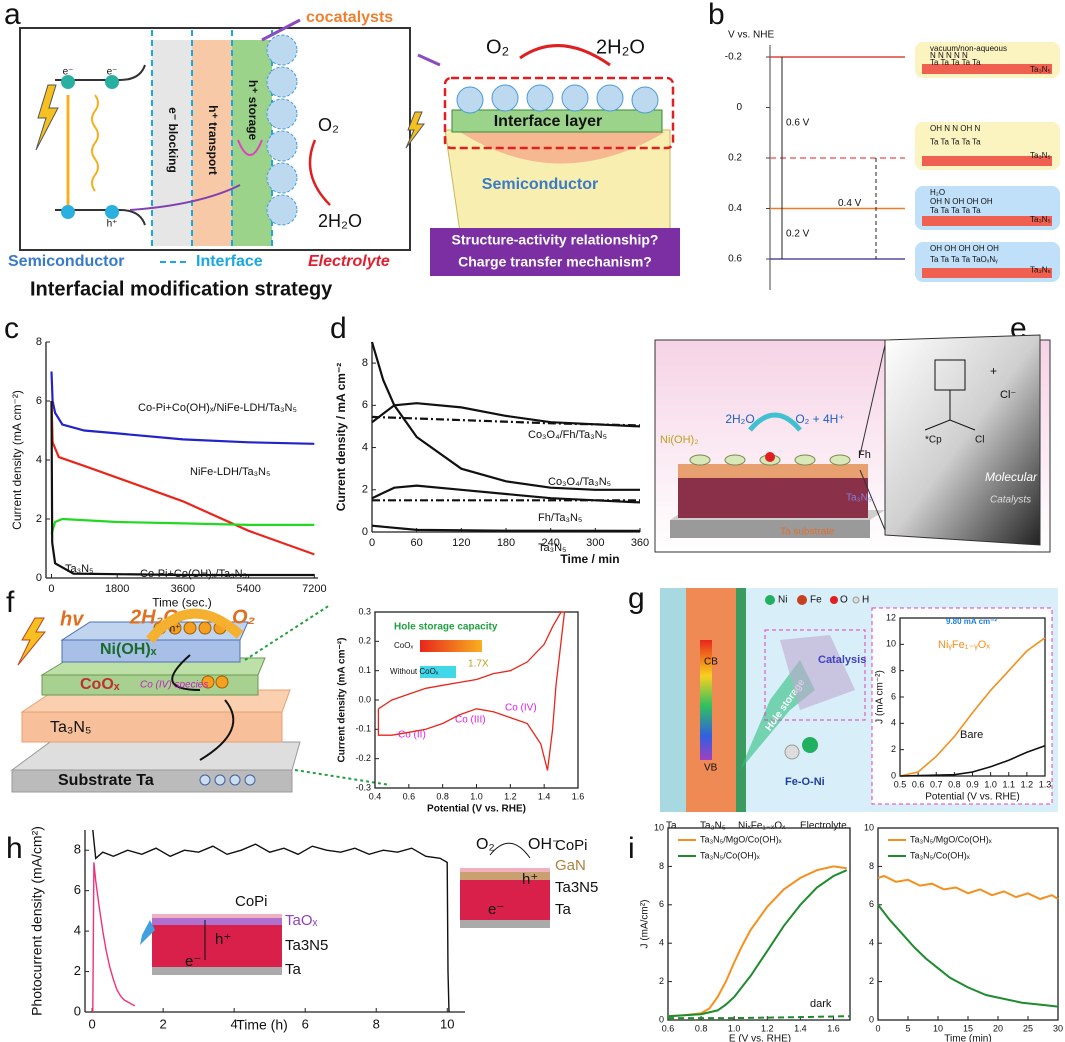 The height and width of the screenshot is (1042, 1065). Describe the element at coordinates (807, 532) in the screenshot. I see `label: Ta substrate` at that location.